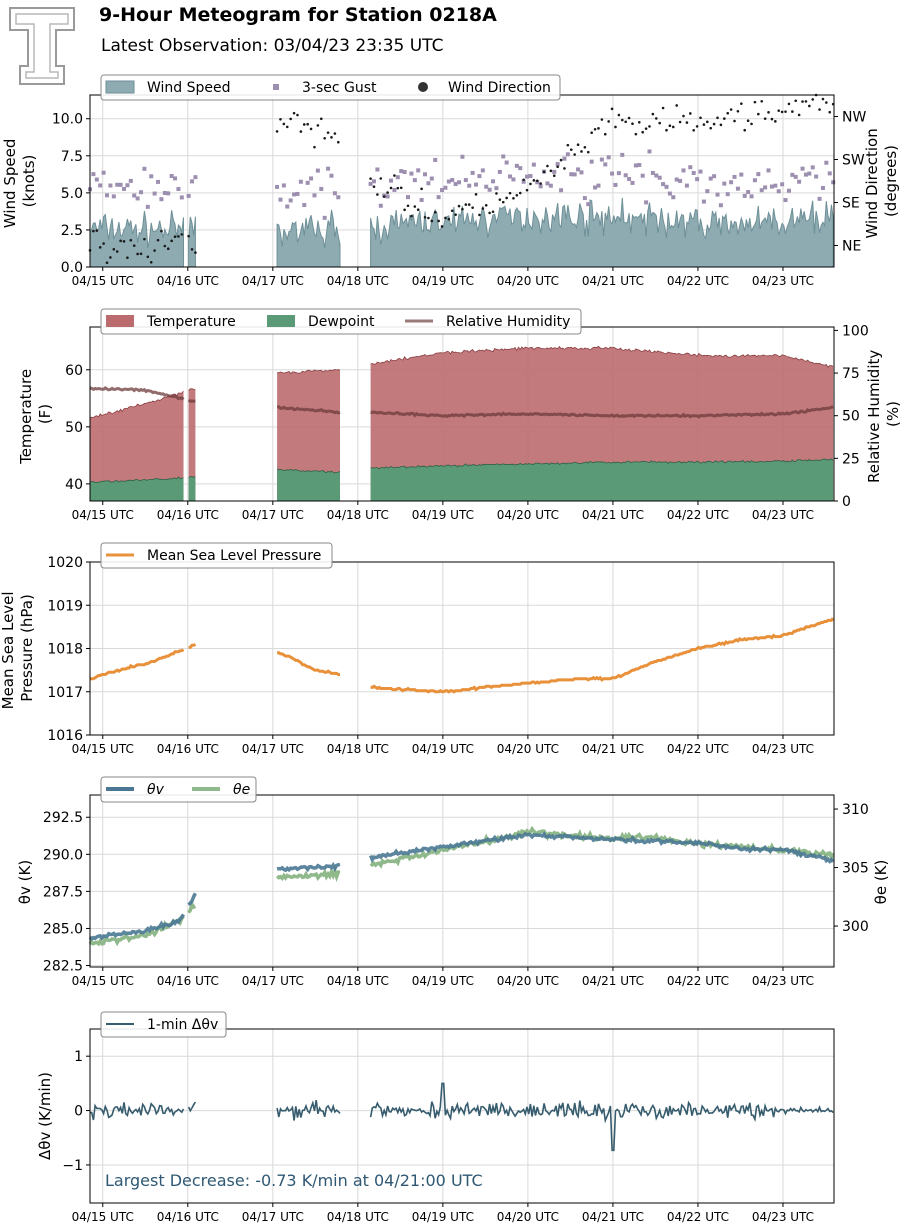 The width and height of the screenshot is (913, 1231). What do you see at coordinates (528, 749) in the screenshot?
I see `time-tick-label: 04/20 UTC` at bounding box center [528, 749].